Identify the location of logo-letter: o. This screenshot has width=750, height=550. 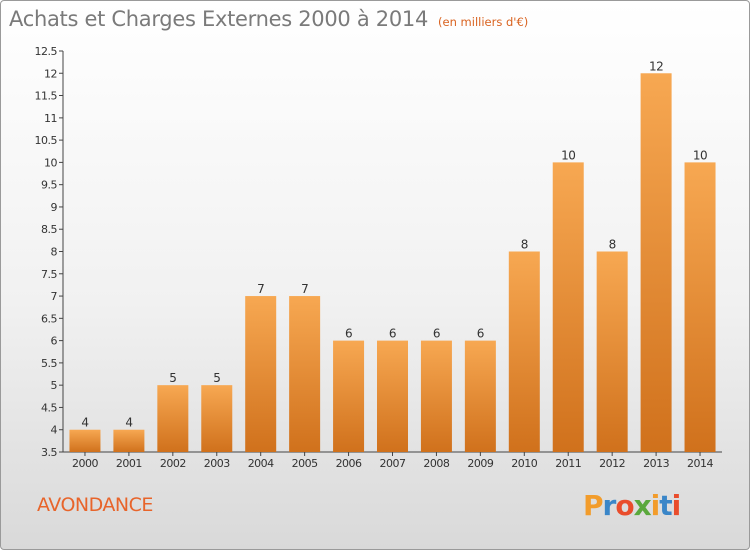
(624, 505).